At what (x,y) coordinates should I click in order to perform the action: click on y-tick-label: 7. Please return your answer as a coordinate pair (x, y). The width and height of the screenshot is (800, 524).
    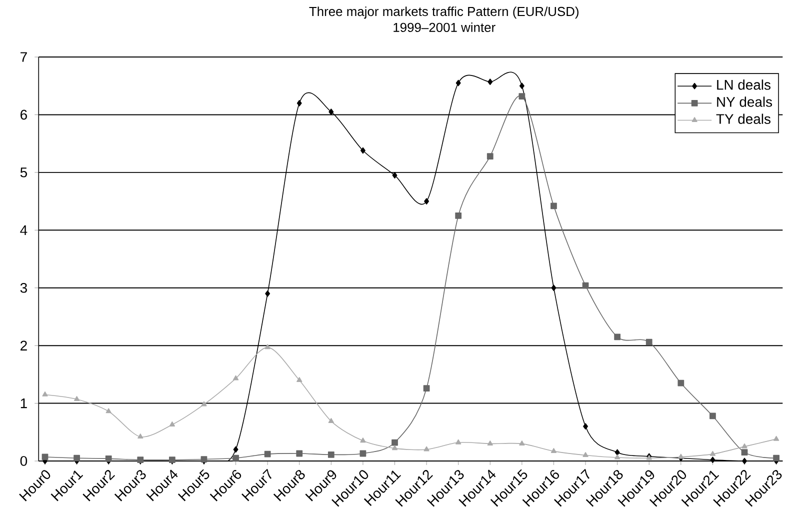
    Looking at the image, I should click on (23, 57).